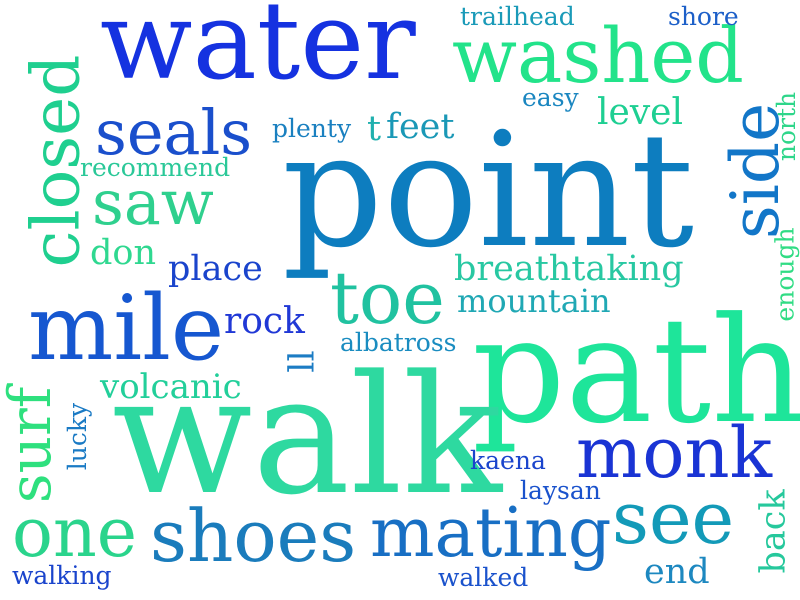  What do you see at coordinates (258, 52) in the screenshot?
I see `word-water: water` at bounding box center [258, 52].